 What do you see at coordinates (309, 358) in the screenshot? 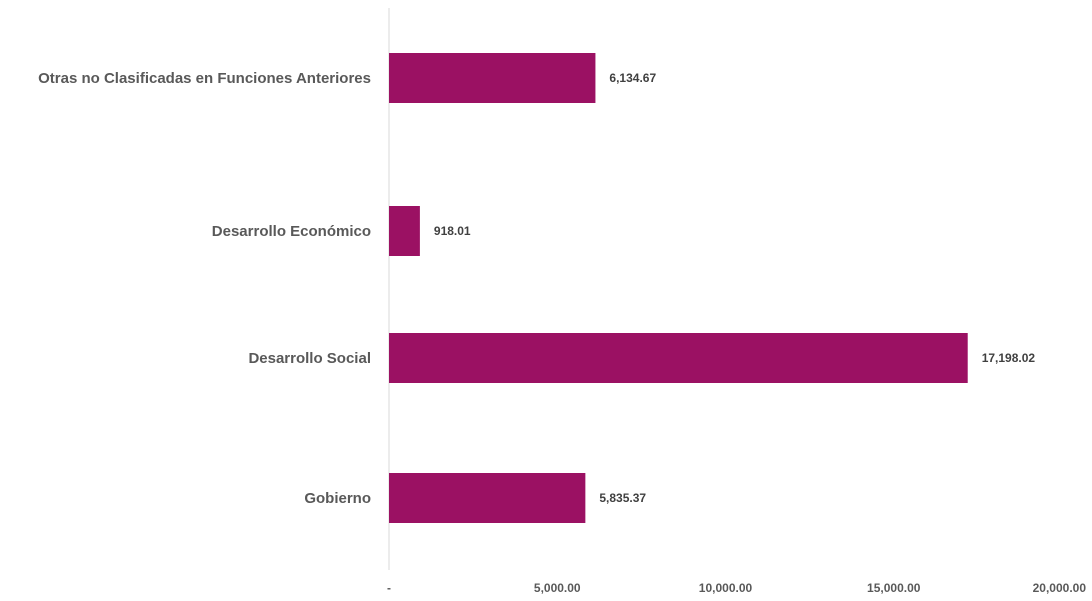
I see `category-label: Desarrollo Social` at bounding box center [309, 358].